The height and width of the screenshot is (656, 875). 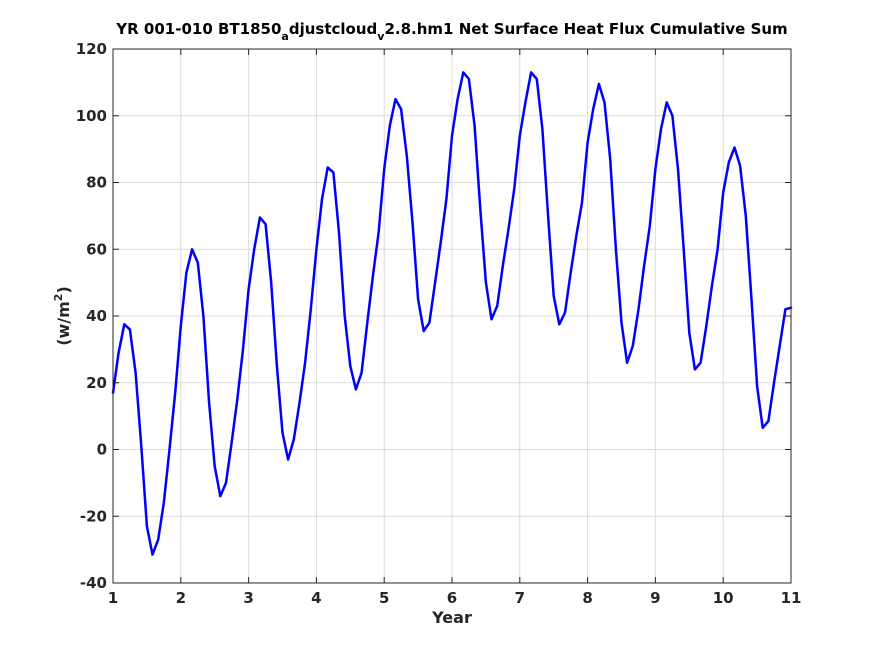 I want to click on x-tick-label: 3, so click(x=248, y=598).